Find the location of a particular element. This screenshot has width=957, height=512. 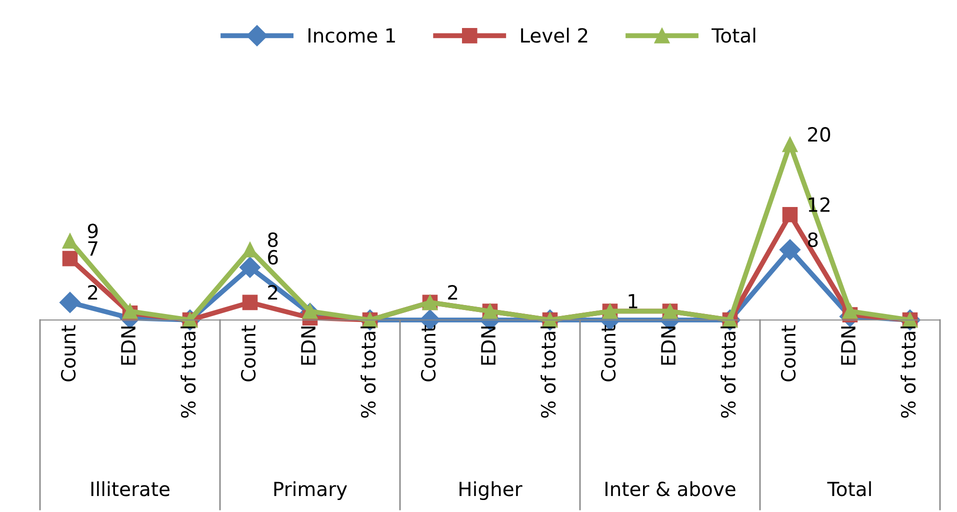

data-label: 20 is located at coordinates (819, 134).